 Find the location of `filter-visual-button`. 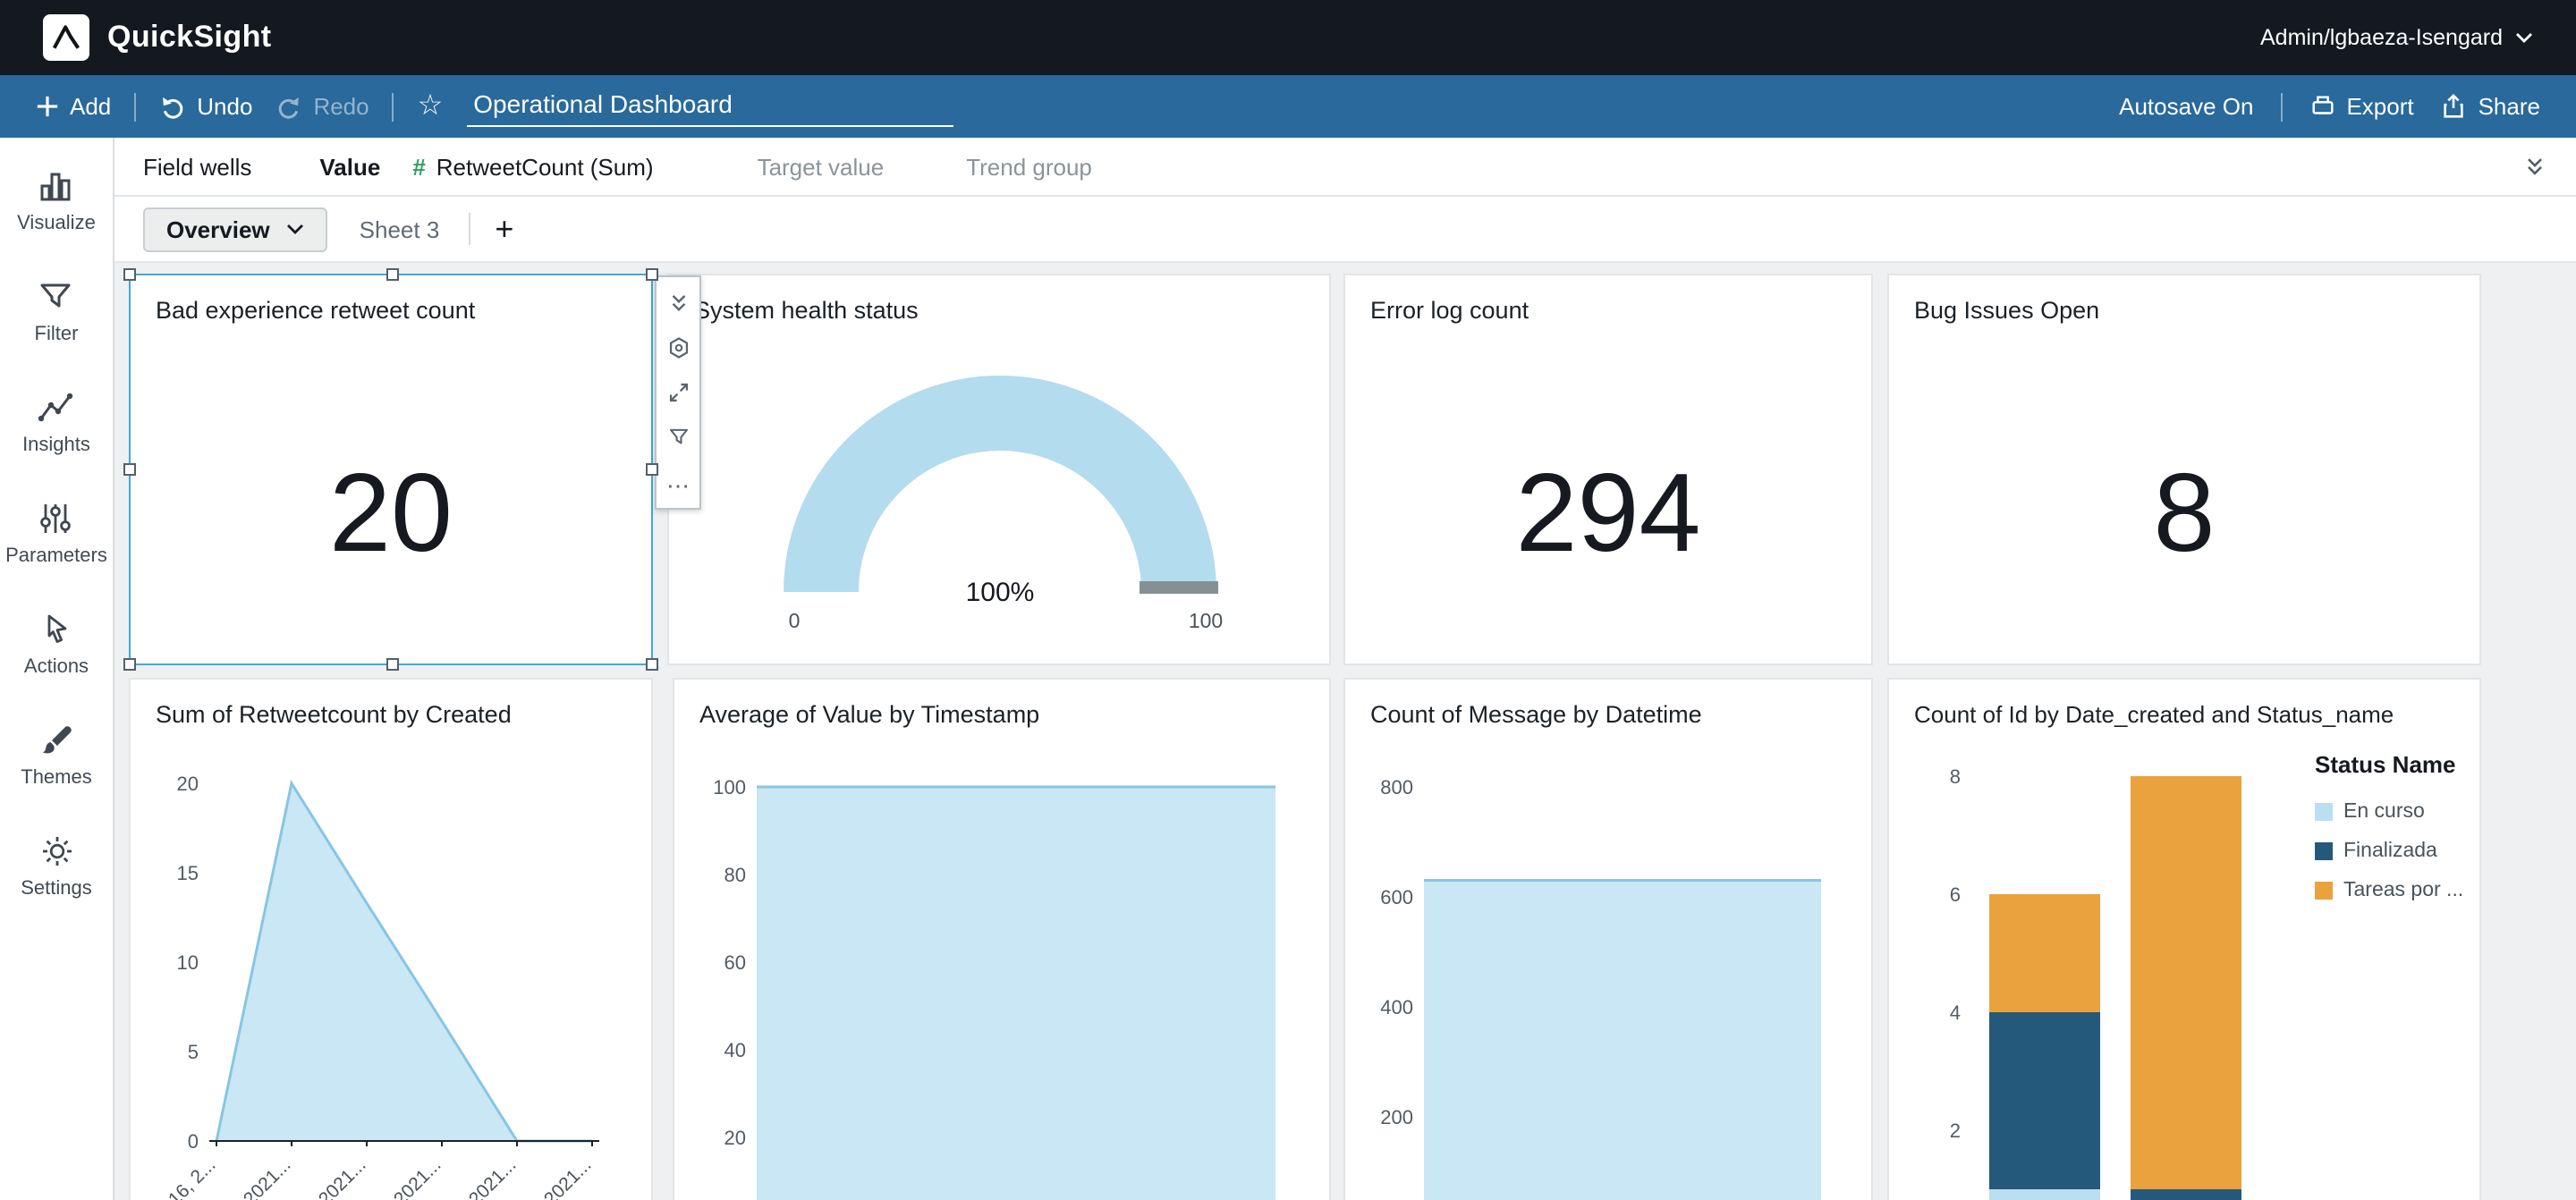

filter-visual-button is located at coordinates (678, 437).